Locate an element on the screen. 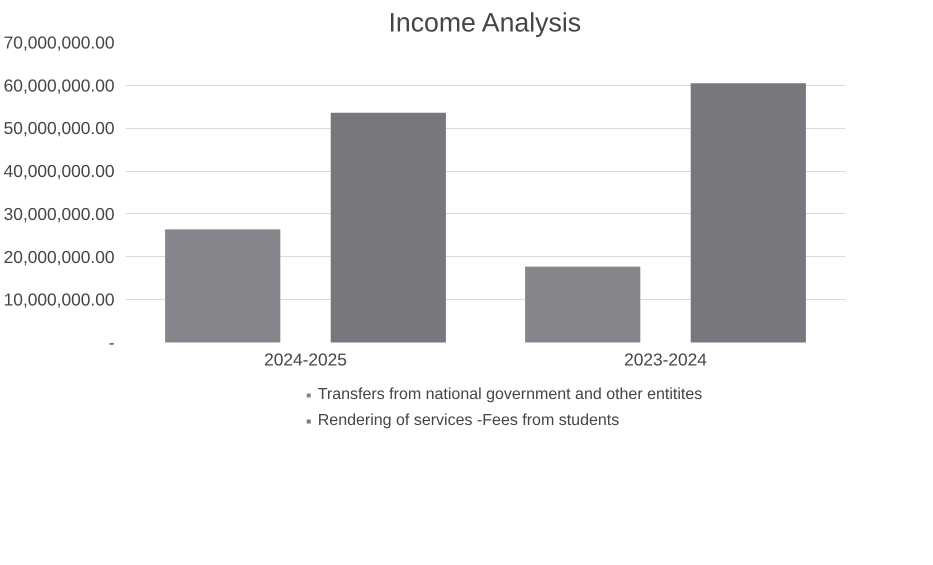 The width and height of the screenshot is (933, 565). y-tick-label: 70,000,000.00 is located at coordinates (59, 42).